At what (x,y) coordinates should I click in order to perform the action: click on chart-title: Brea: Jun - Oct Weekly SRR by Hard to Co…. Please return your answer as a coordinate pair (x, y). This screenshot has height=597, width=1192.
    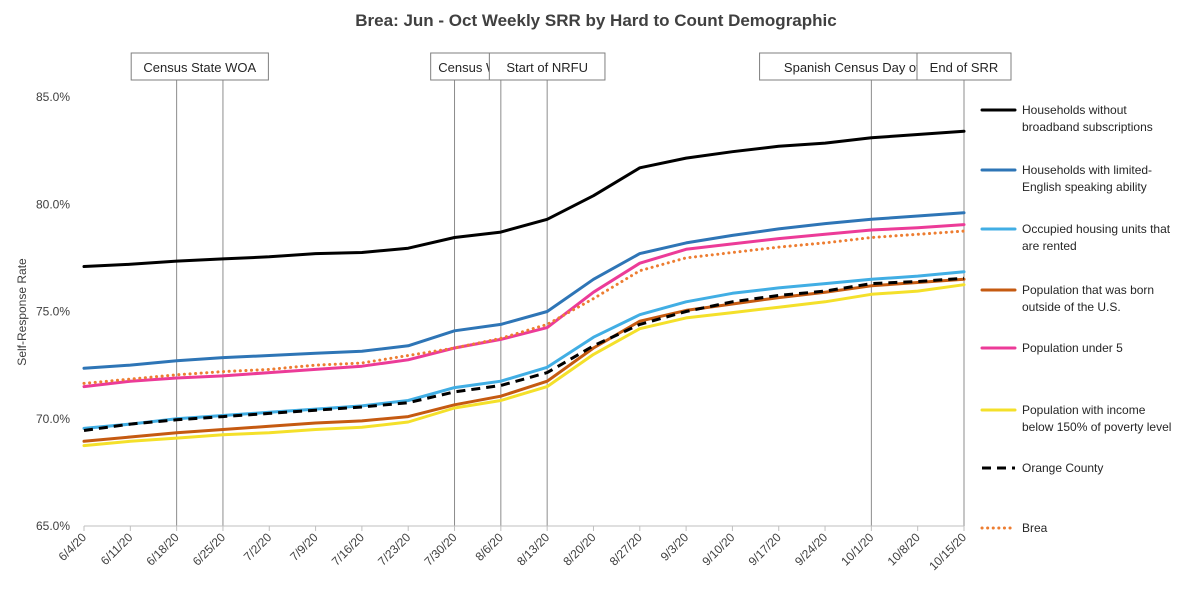
    Looking at the image, I should click on (595, 20).